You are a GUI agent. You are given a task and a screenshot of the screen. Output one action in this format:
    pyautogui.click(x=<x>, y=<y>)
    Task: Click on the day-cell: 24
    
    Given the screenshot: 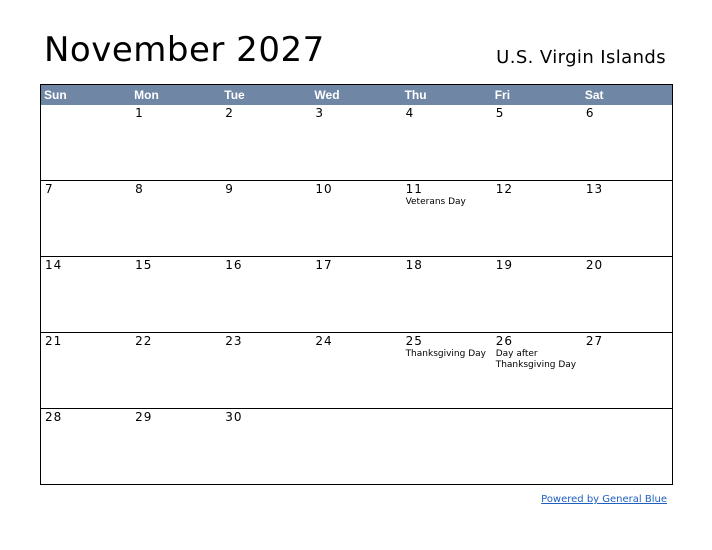 What is the action you would take?
    pyautogui.click(x=356, y=370)
    